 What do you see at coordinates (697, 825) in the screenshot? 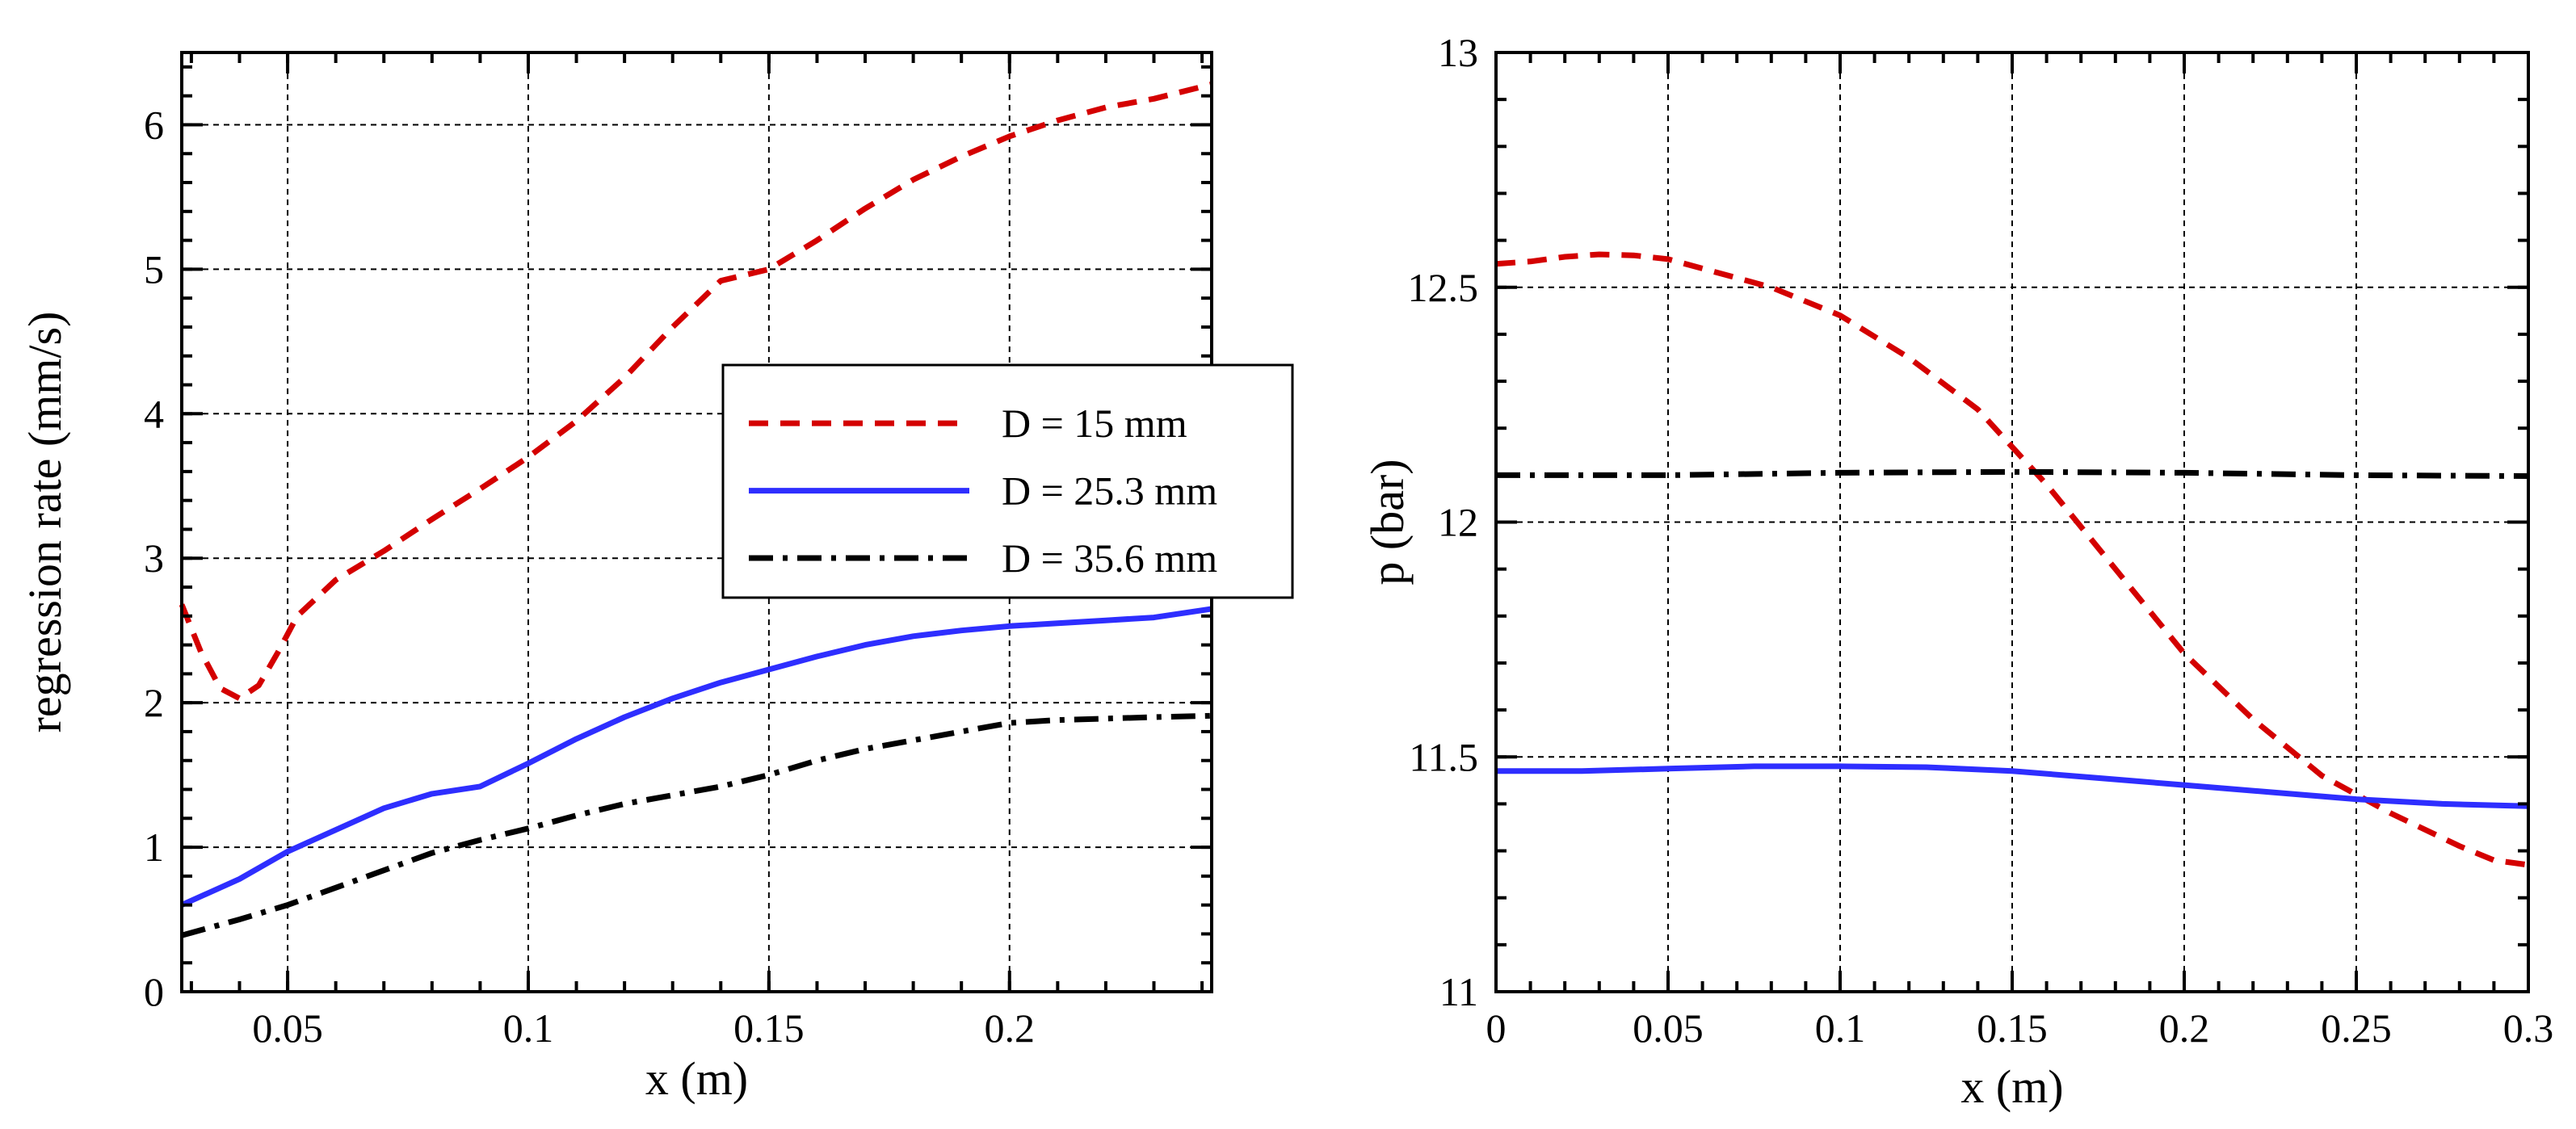
I see `regression-rate-series-d35-line` at bounding box center [697, 825].